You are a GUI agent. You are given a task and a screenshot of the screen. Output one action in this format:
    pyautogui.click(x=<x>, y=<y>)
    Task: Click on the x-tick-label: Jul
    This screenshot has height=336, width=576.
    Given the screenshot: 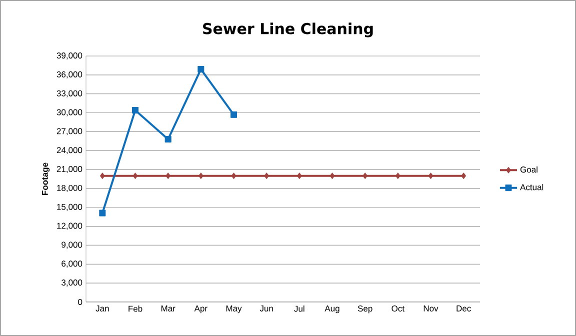 What is the action you would take?
    pyautogui.click(x=299, y=309)
    